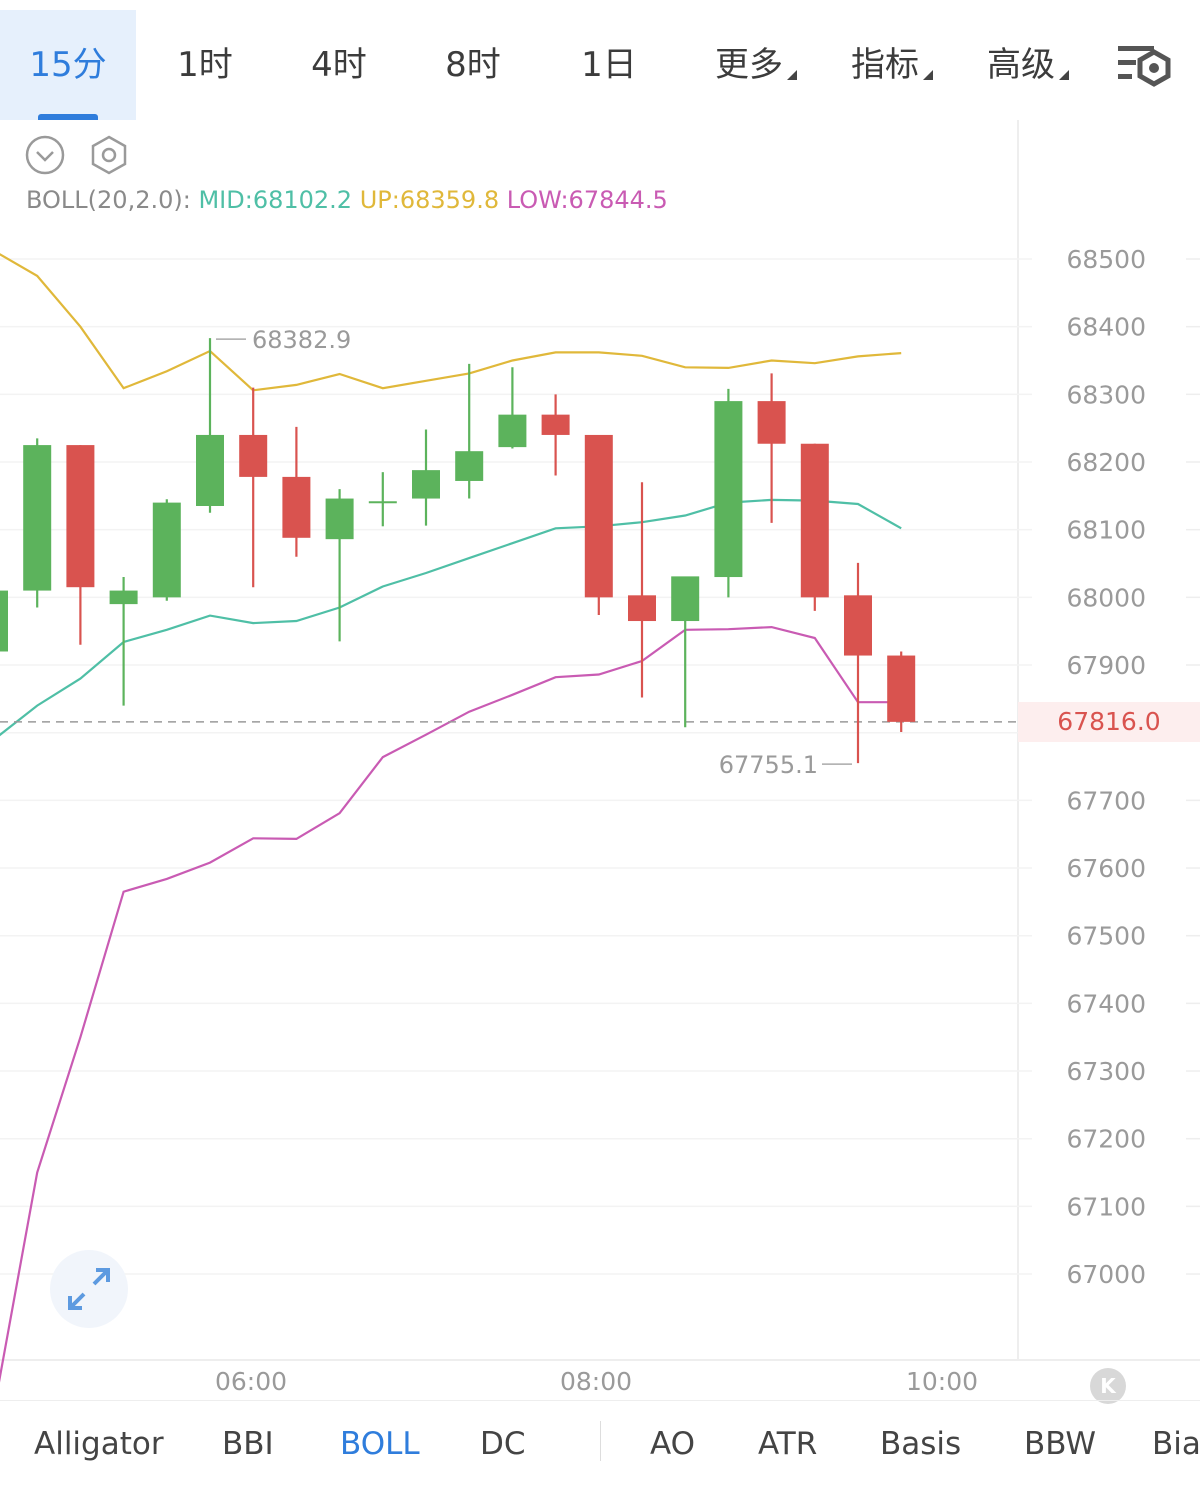 The height and width of the screenshot is (1487, 1200). Describe the element at coordinates (503, 1444) in the screenshot. I see `indicator-dc: DC` at that location.